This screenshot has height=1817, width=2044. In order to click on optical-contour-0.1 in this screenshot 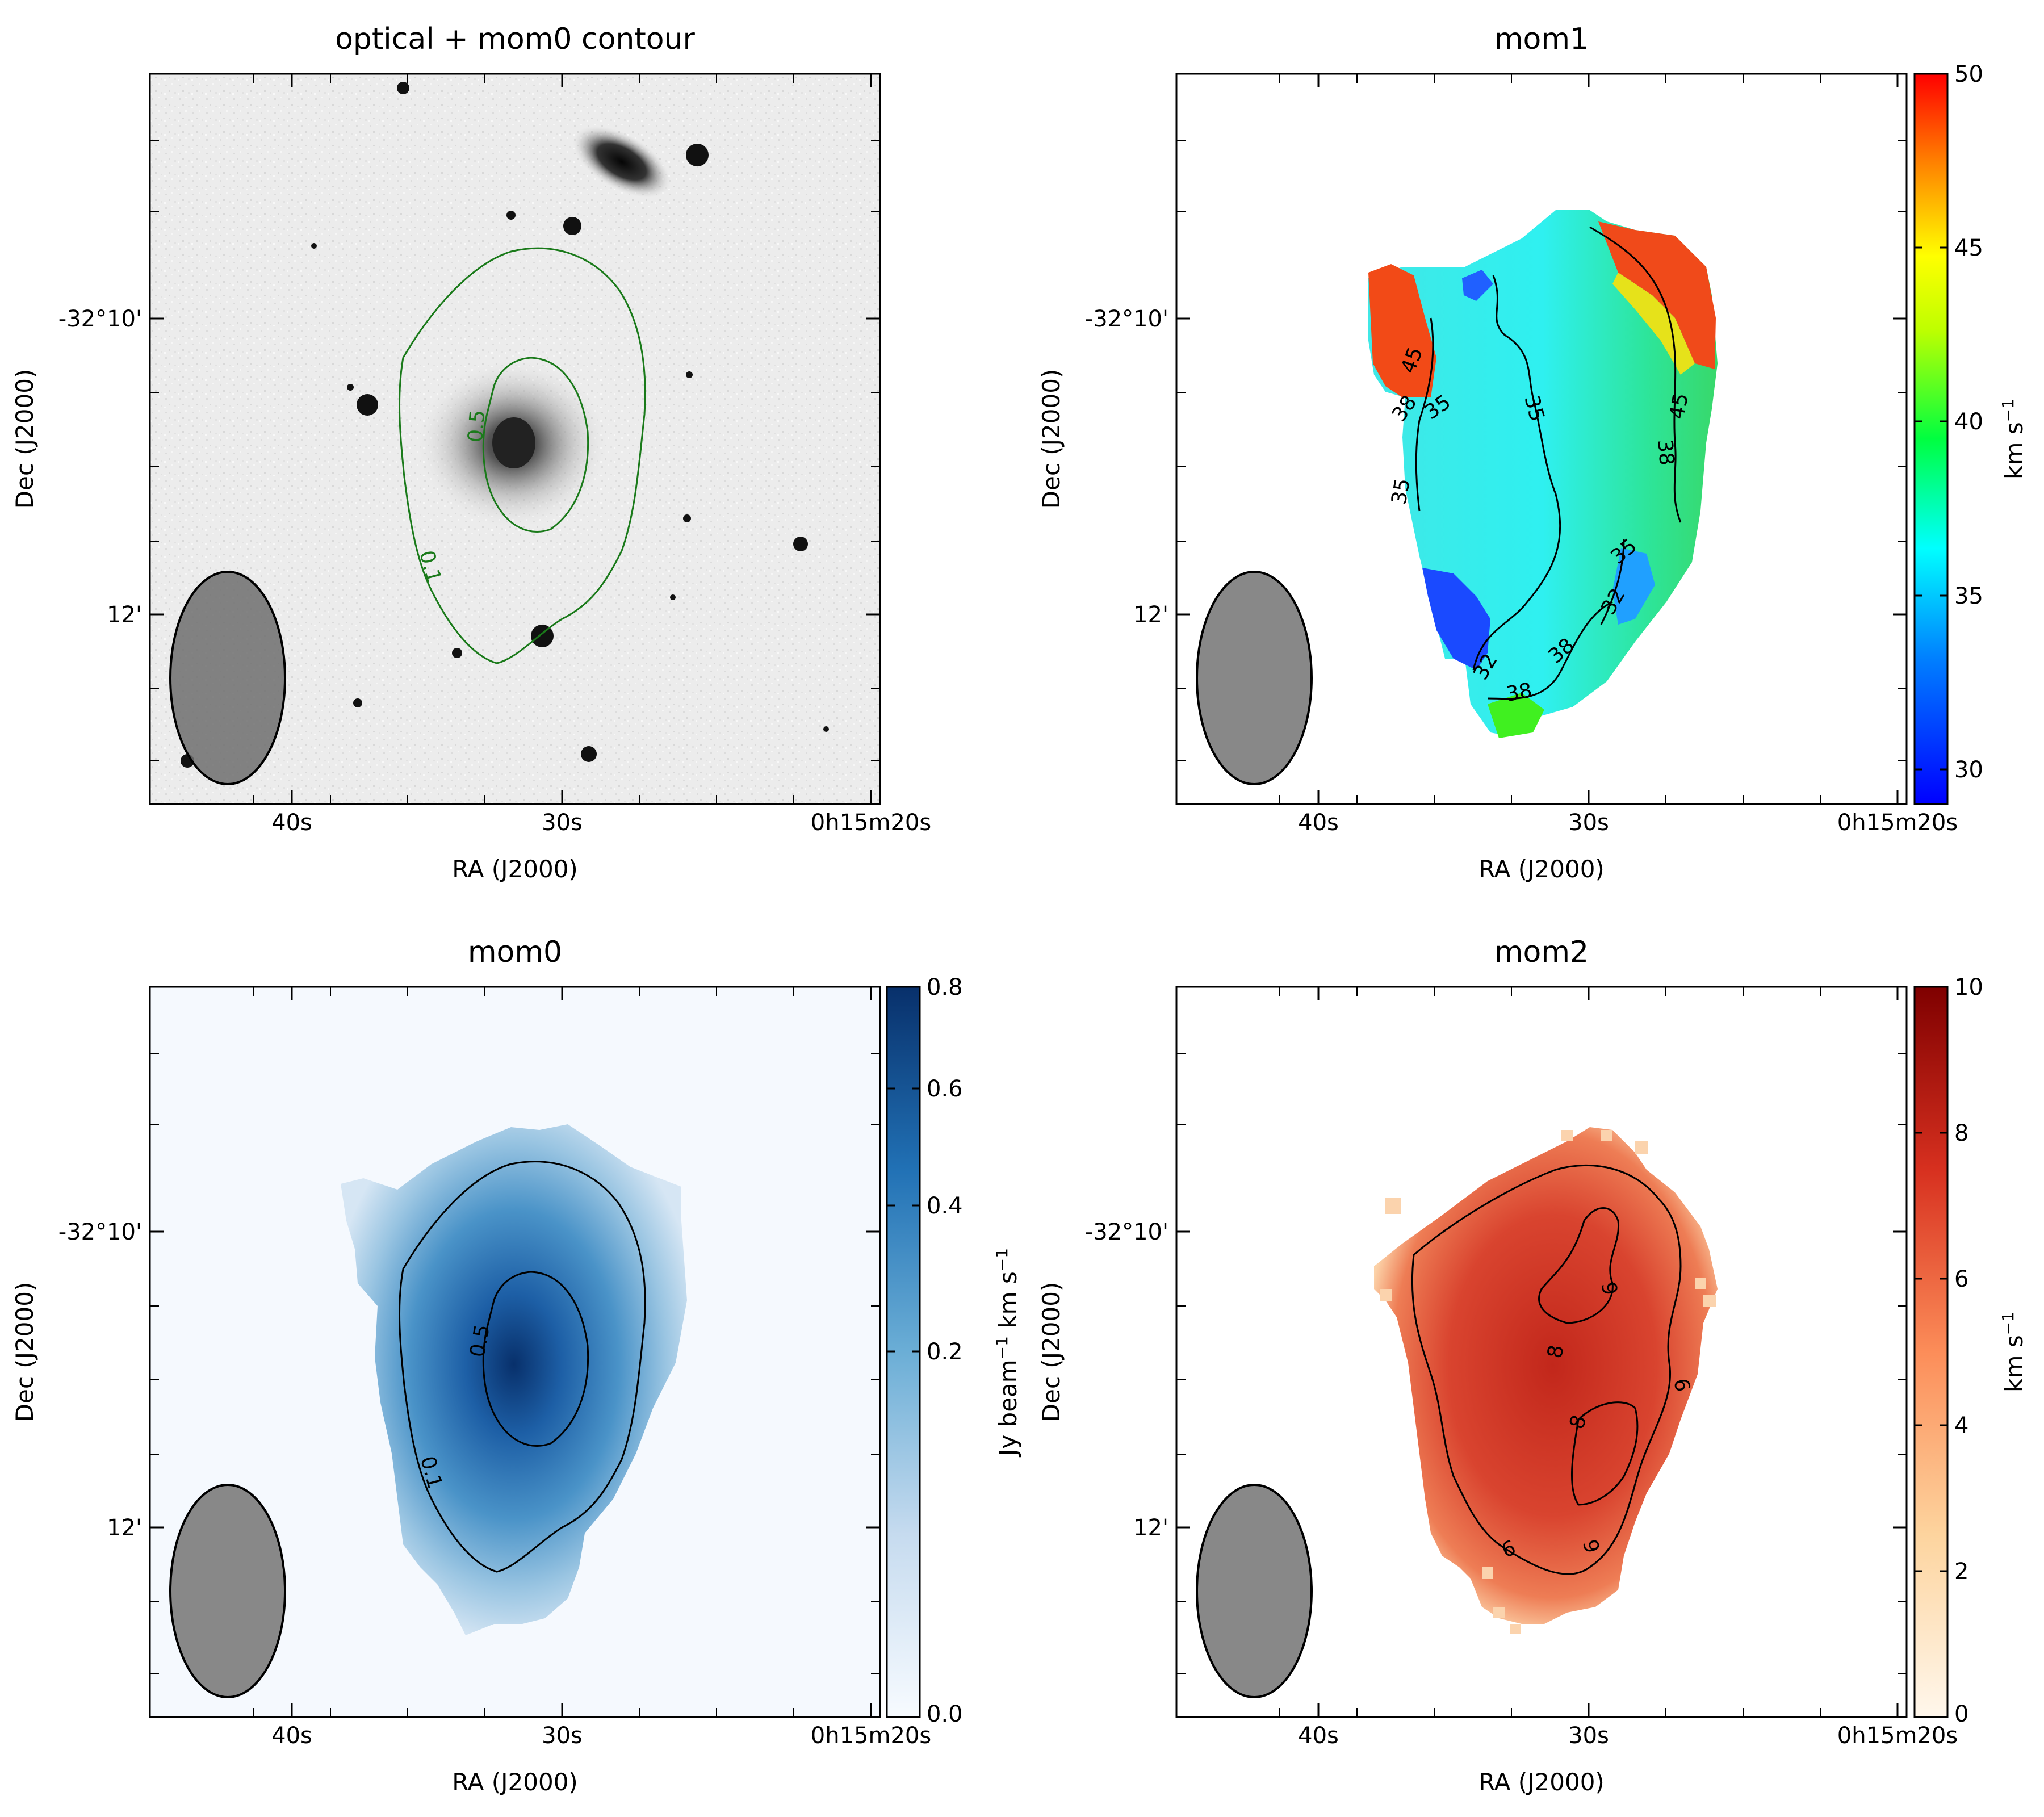, I will do `click(522, 455)`.